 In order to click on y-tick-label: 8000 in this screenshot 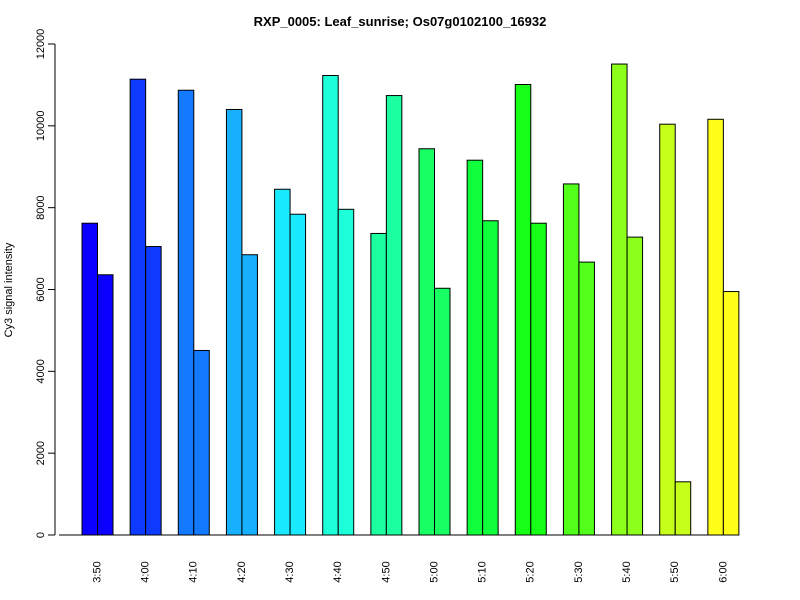, I will do `click(41, 207)`.